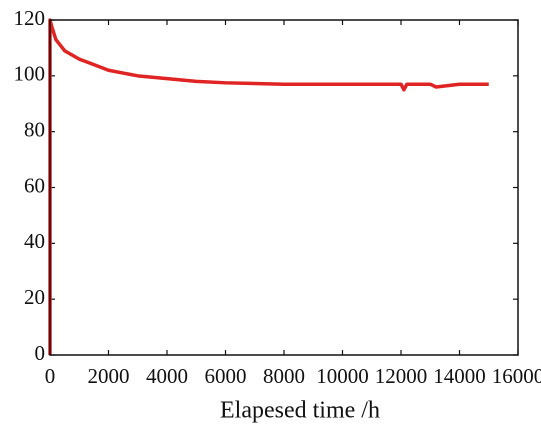  Describe the element at coordinates (30, 18) in the screenshot. I see `y-tick-label: 120` at that location.